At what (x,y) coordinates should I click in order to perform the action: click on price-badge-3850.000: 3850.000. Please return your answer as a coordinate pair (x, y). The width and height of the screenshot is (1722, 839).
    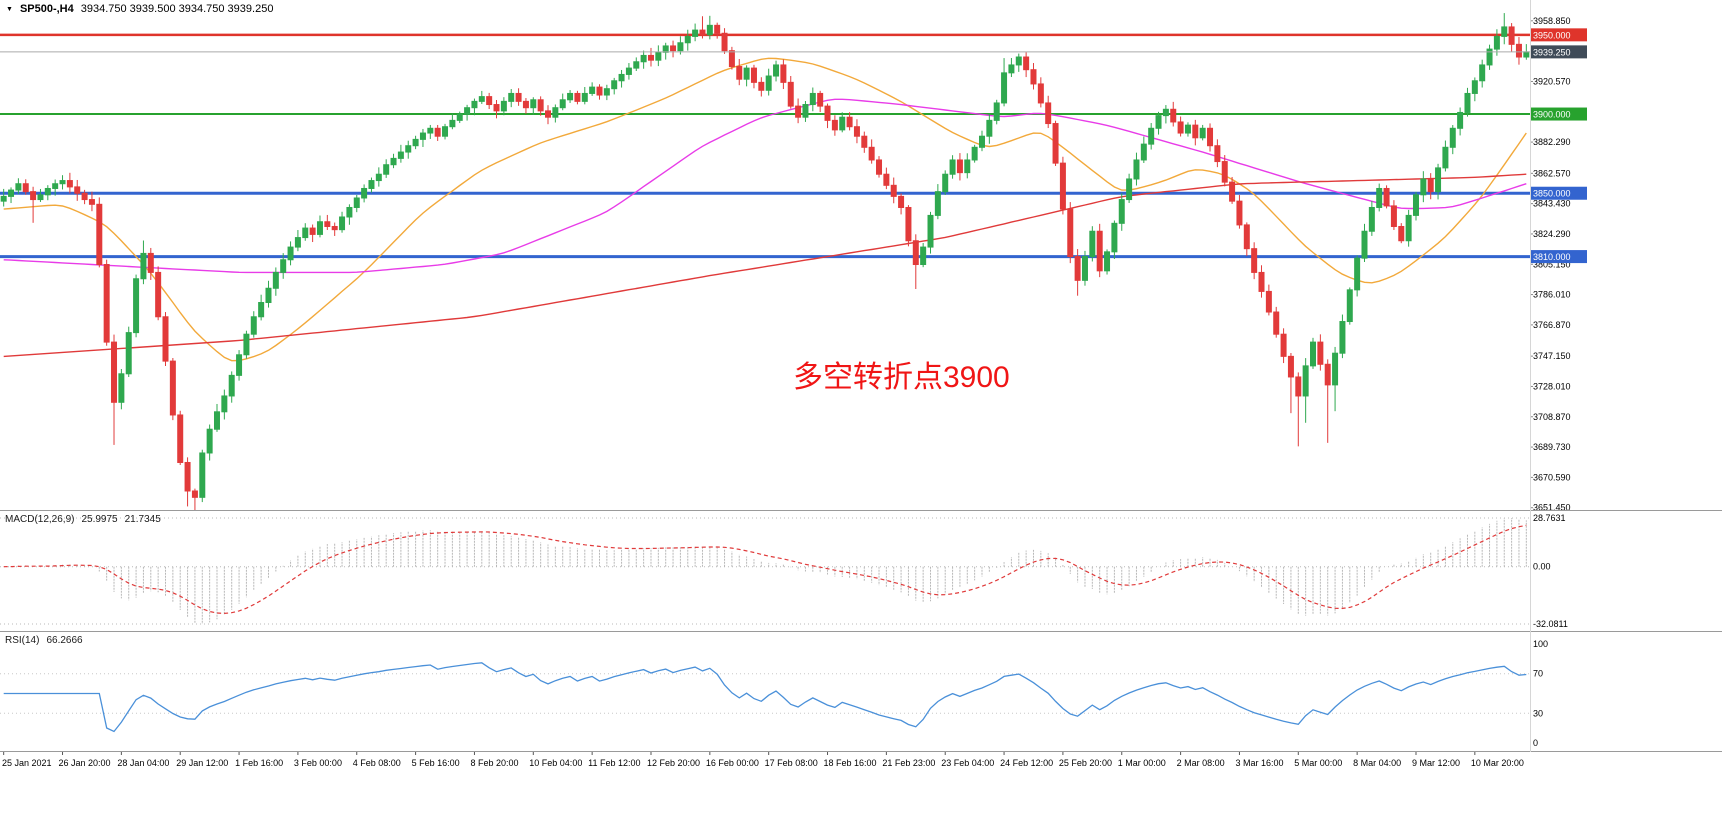
    Looking at the image, I should click on (1558, 193).